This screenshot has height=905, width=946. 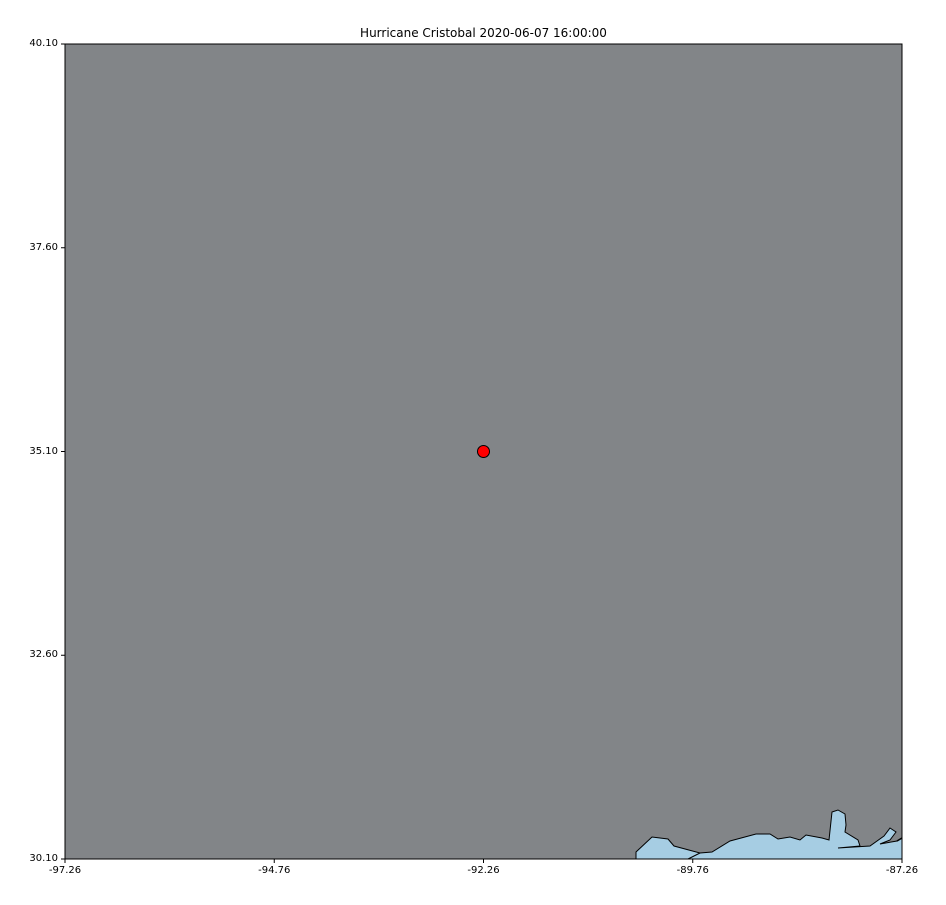 I want to click on x-tick-label: -97.26, so click(x=65, y=870).